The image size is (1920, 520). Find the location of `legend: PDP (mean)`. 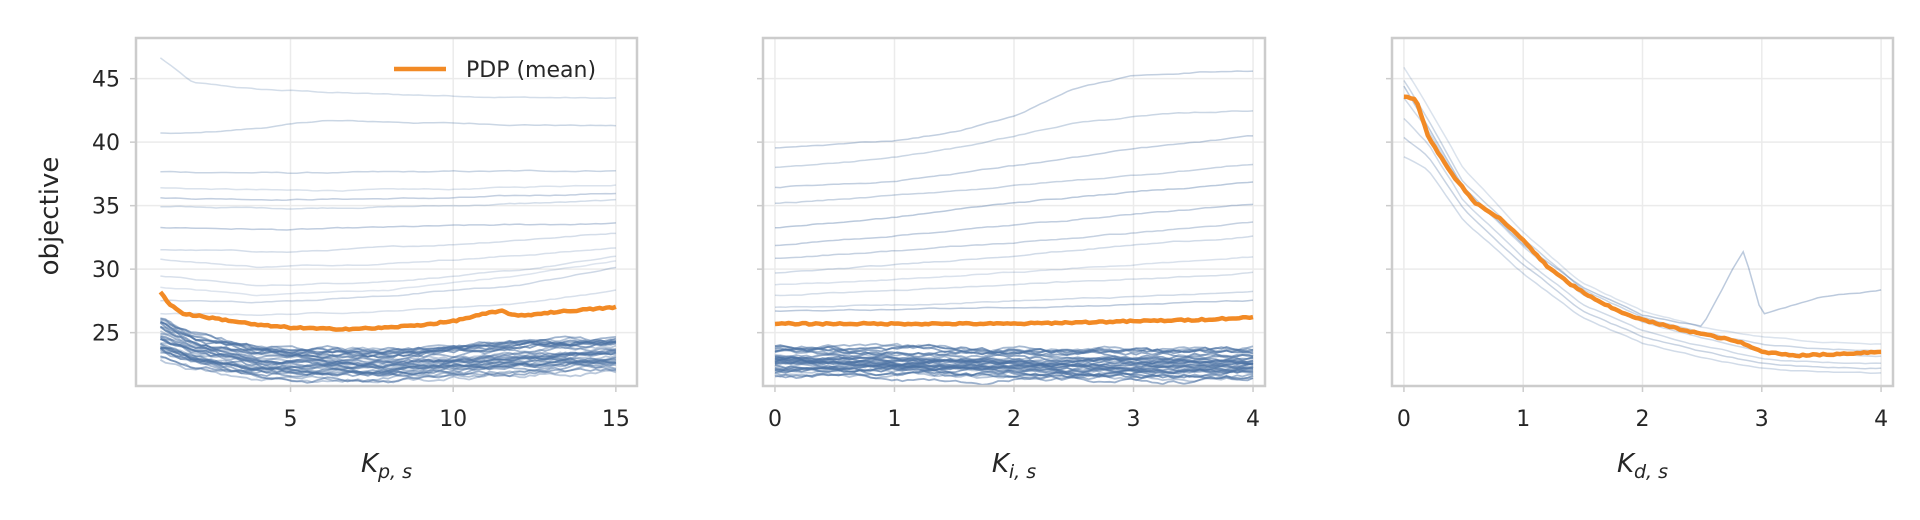

legend: PDP (mean) is located at coordinates (495, 70).